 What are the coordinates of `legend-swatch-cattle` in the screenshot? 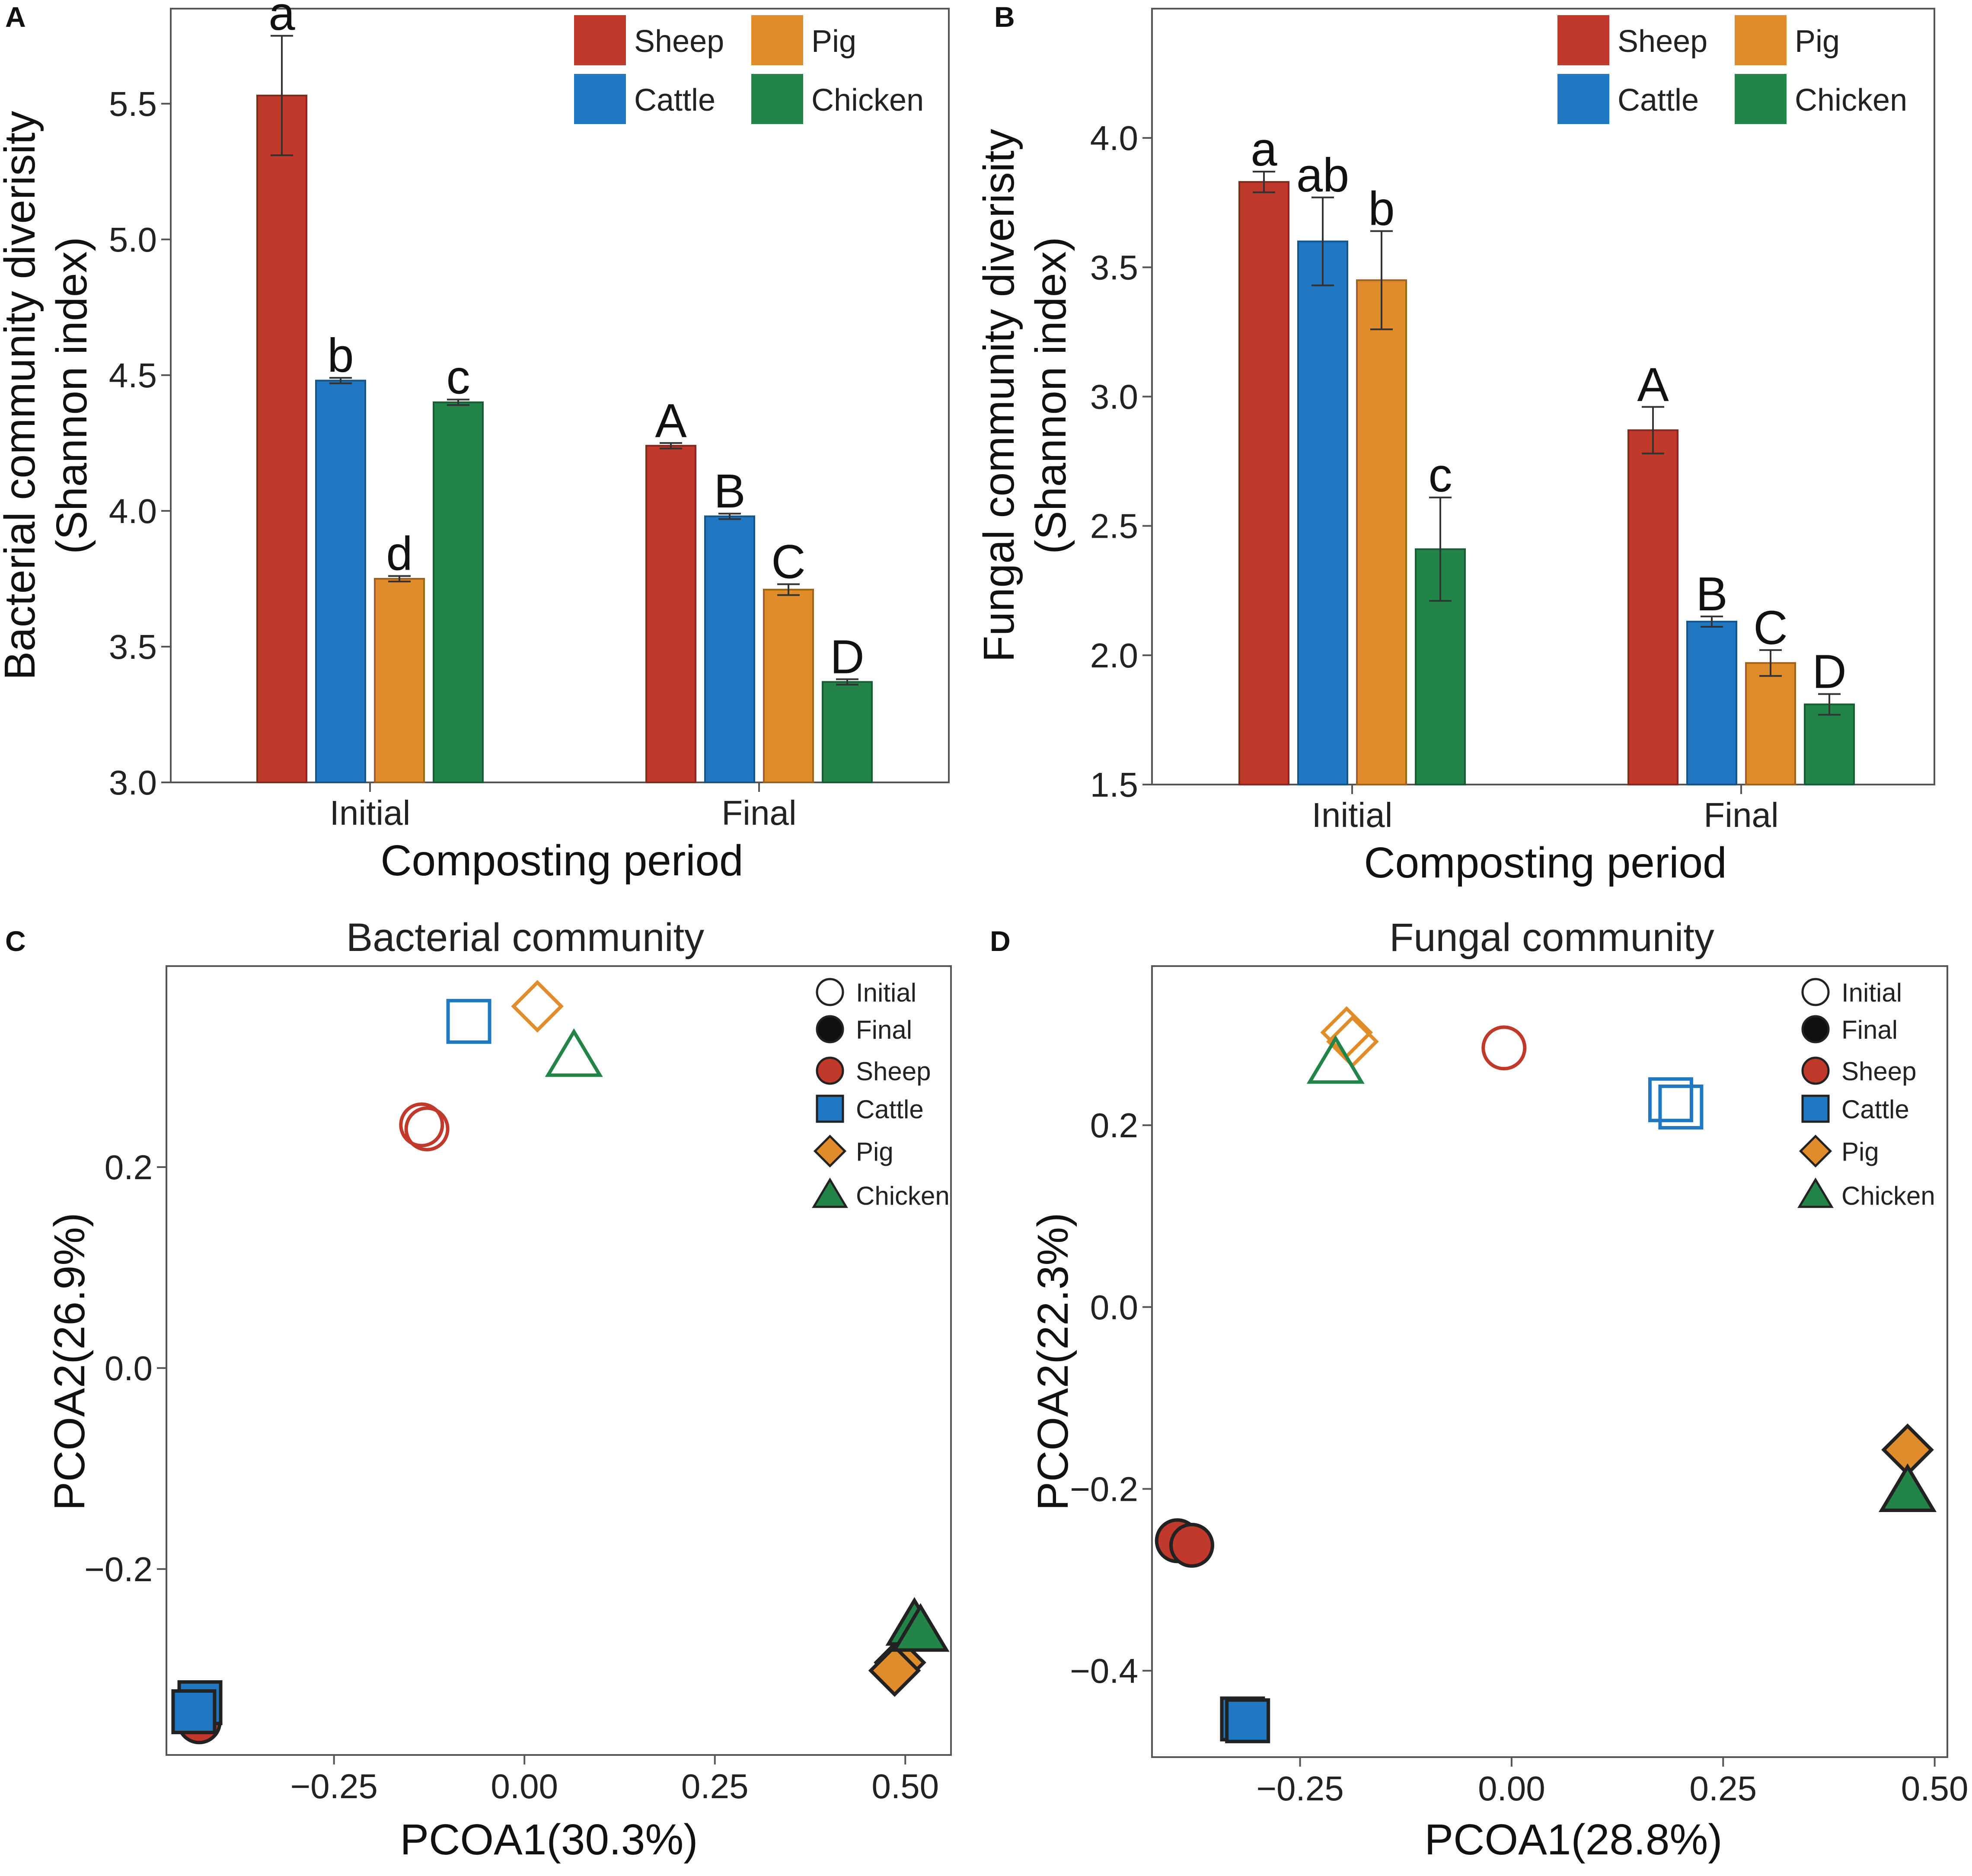 It's located at (1583, 99).